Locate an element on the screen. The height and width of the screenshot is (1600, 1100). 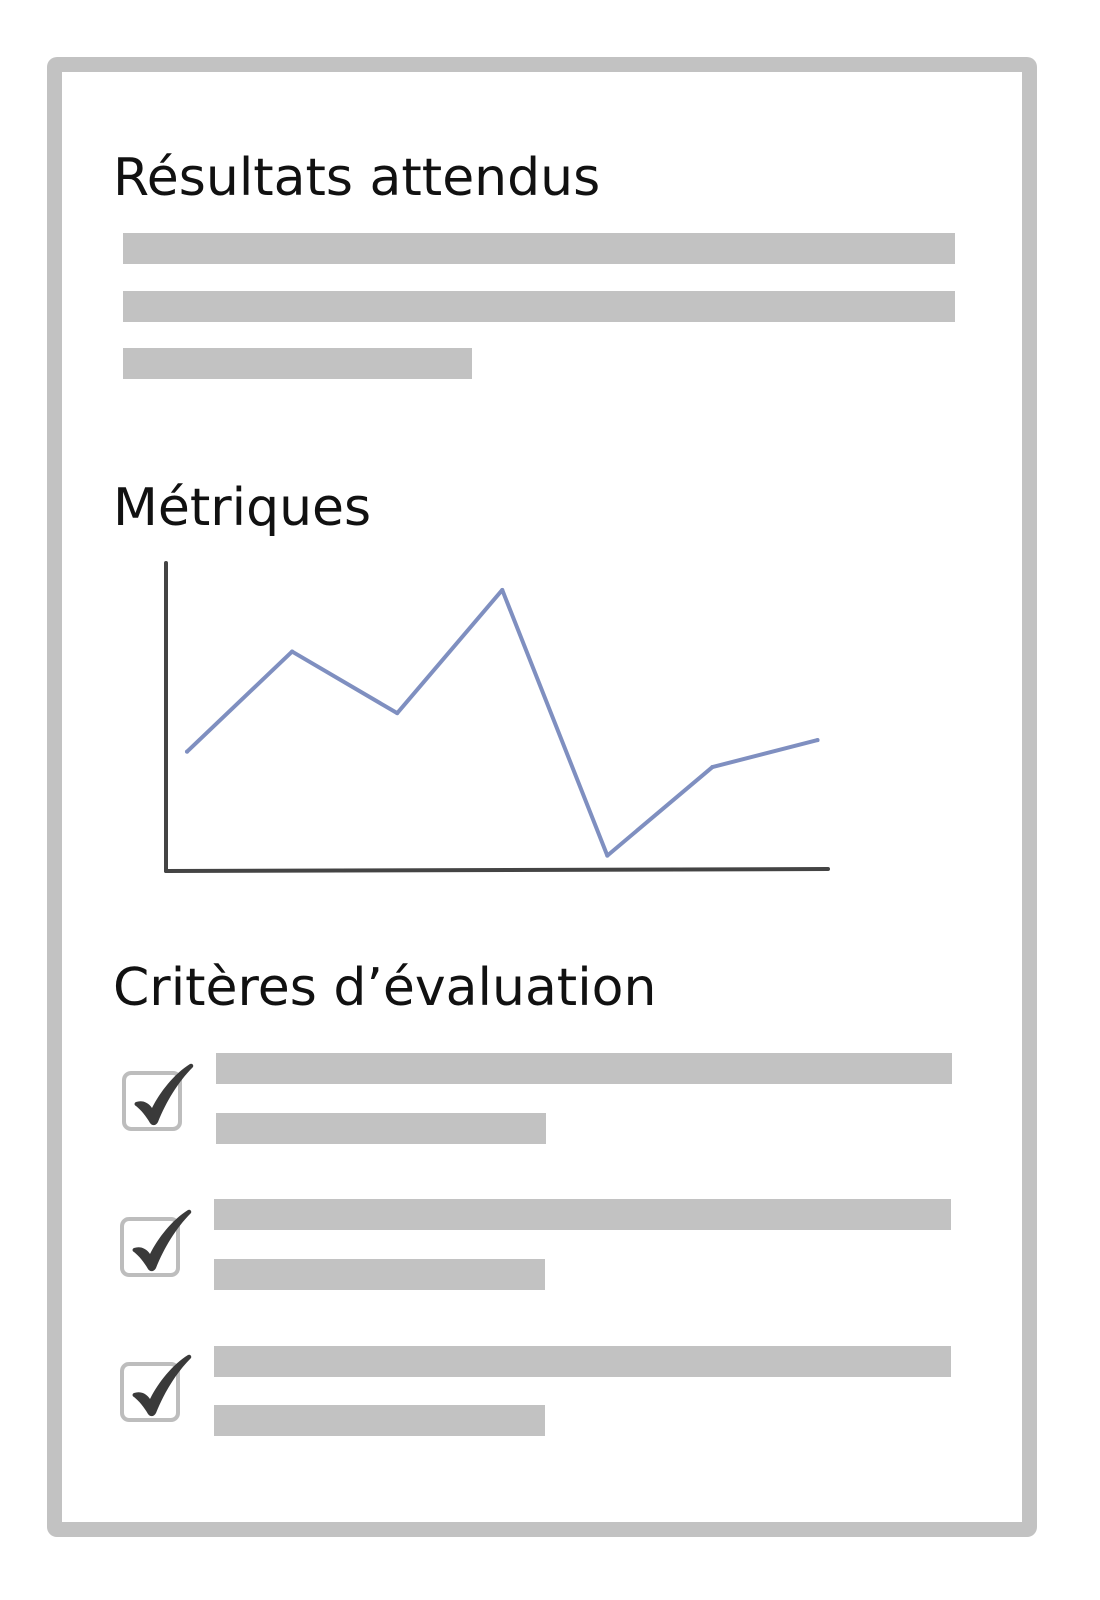
checkbox is located at coordinates (150, 1247).